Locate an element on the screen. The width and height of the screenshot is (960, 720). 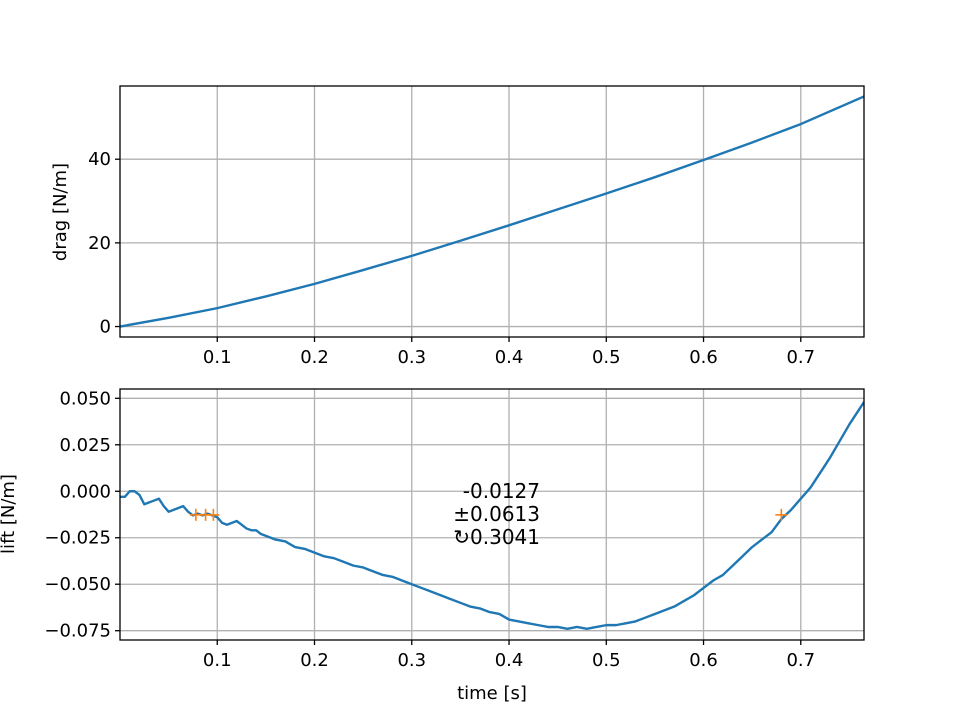
drag-ytick-label: 0 is located at coordinates (105, 327).